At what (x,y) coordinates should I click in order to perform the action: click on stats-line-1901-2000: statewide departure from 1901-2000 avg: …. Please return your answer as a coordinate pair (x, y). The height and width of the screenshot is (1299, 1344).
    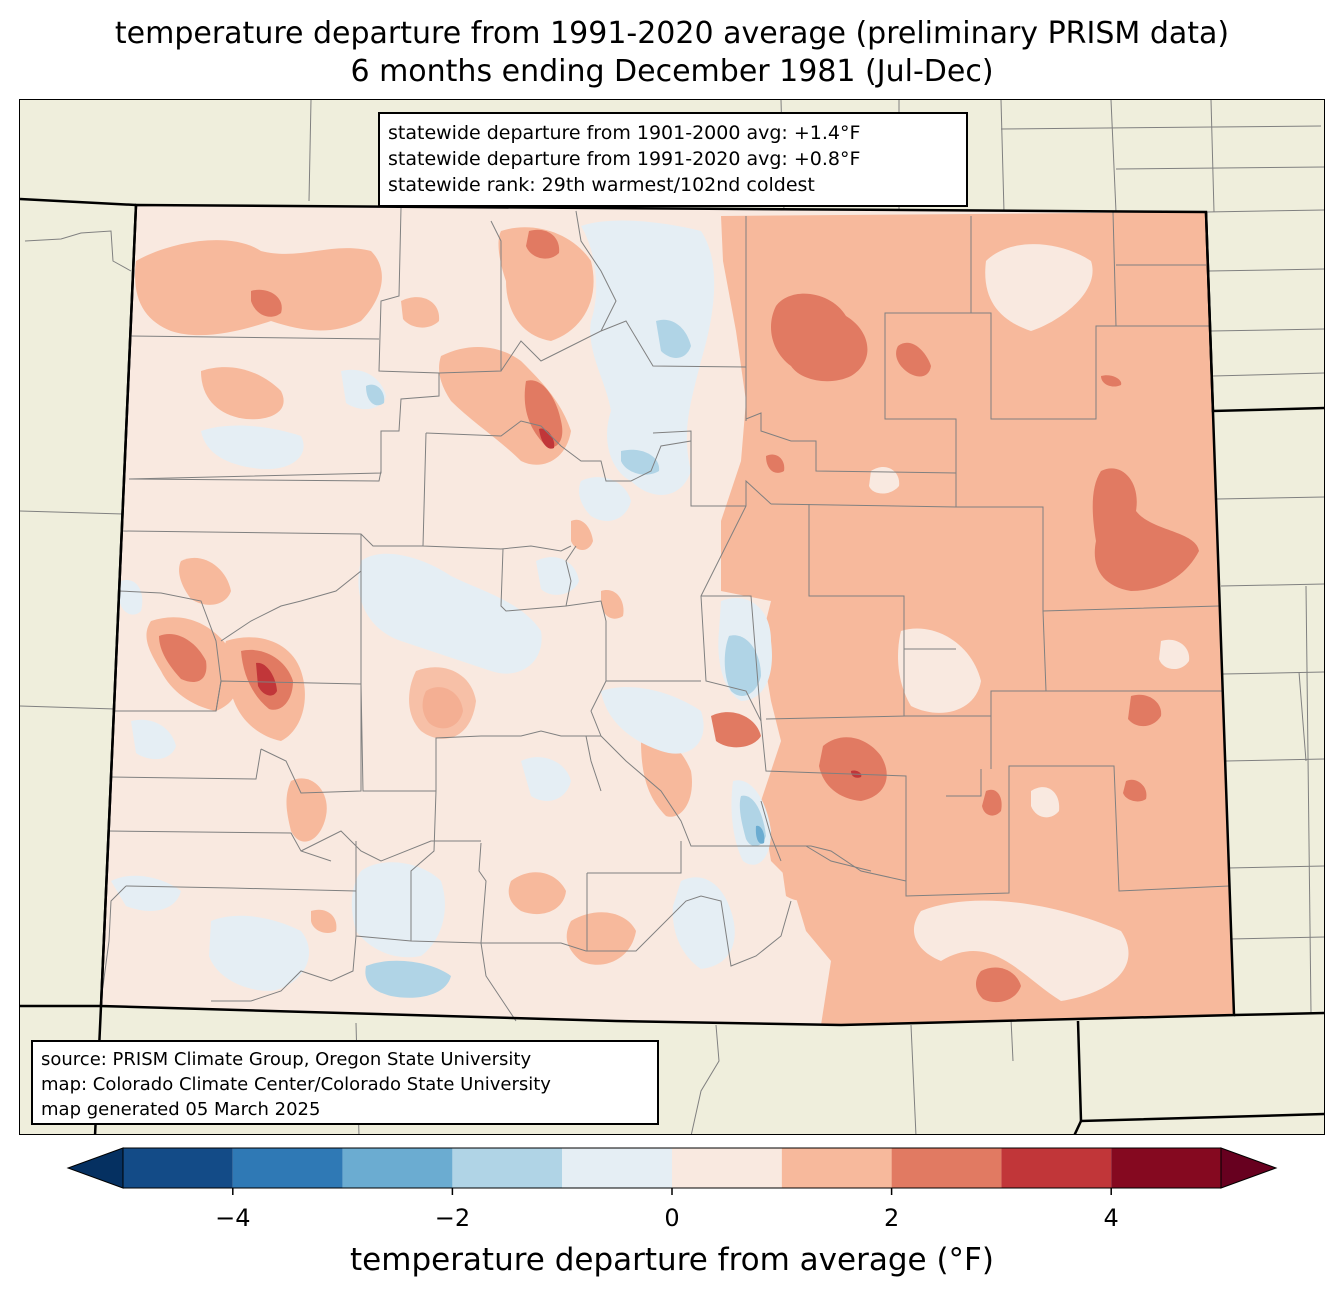
    Looking at the image, I should click on (624, 133).